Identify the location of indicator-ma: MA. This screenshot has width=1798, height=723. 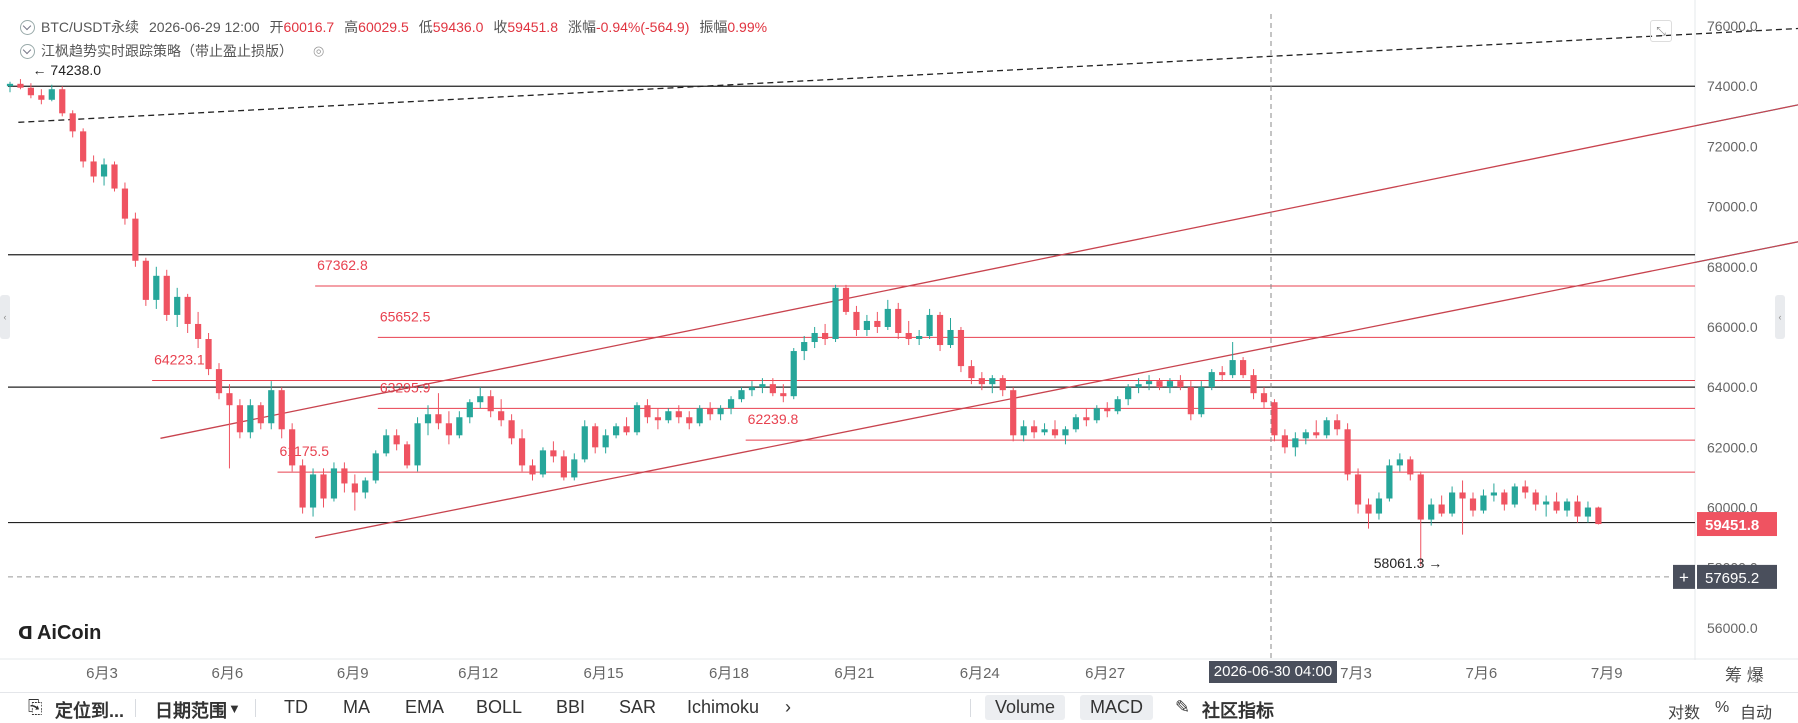
(356, 707).